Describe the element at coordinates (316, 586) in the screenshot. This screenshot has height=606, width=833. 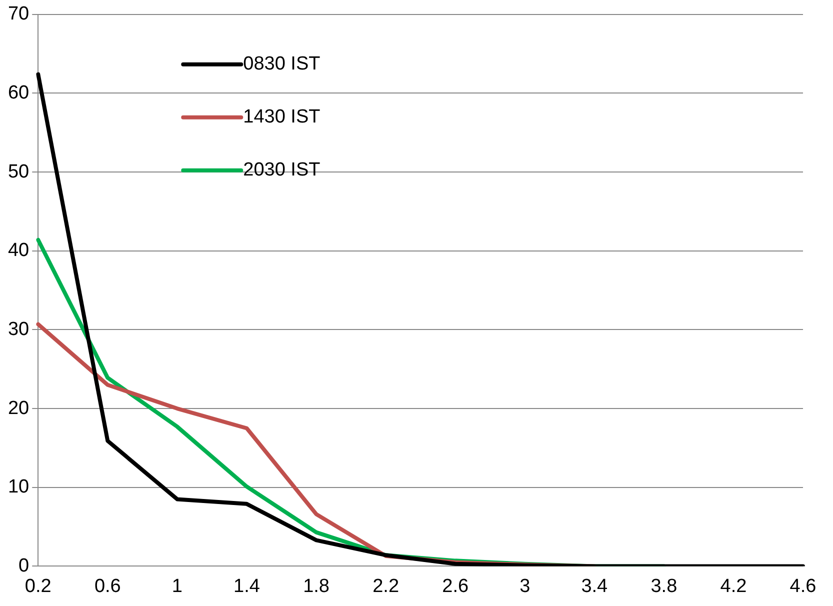
I see `x-tick-label: 1.8` at that location.